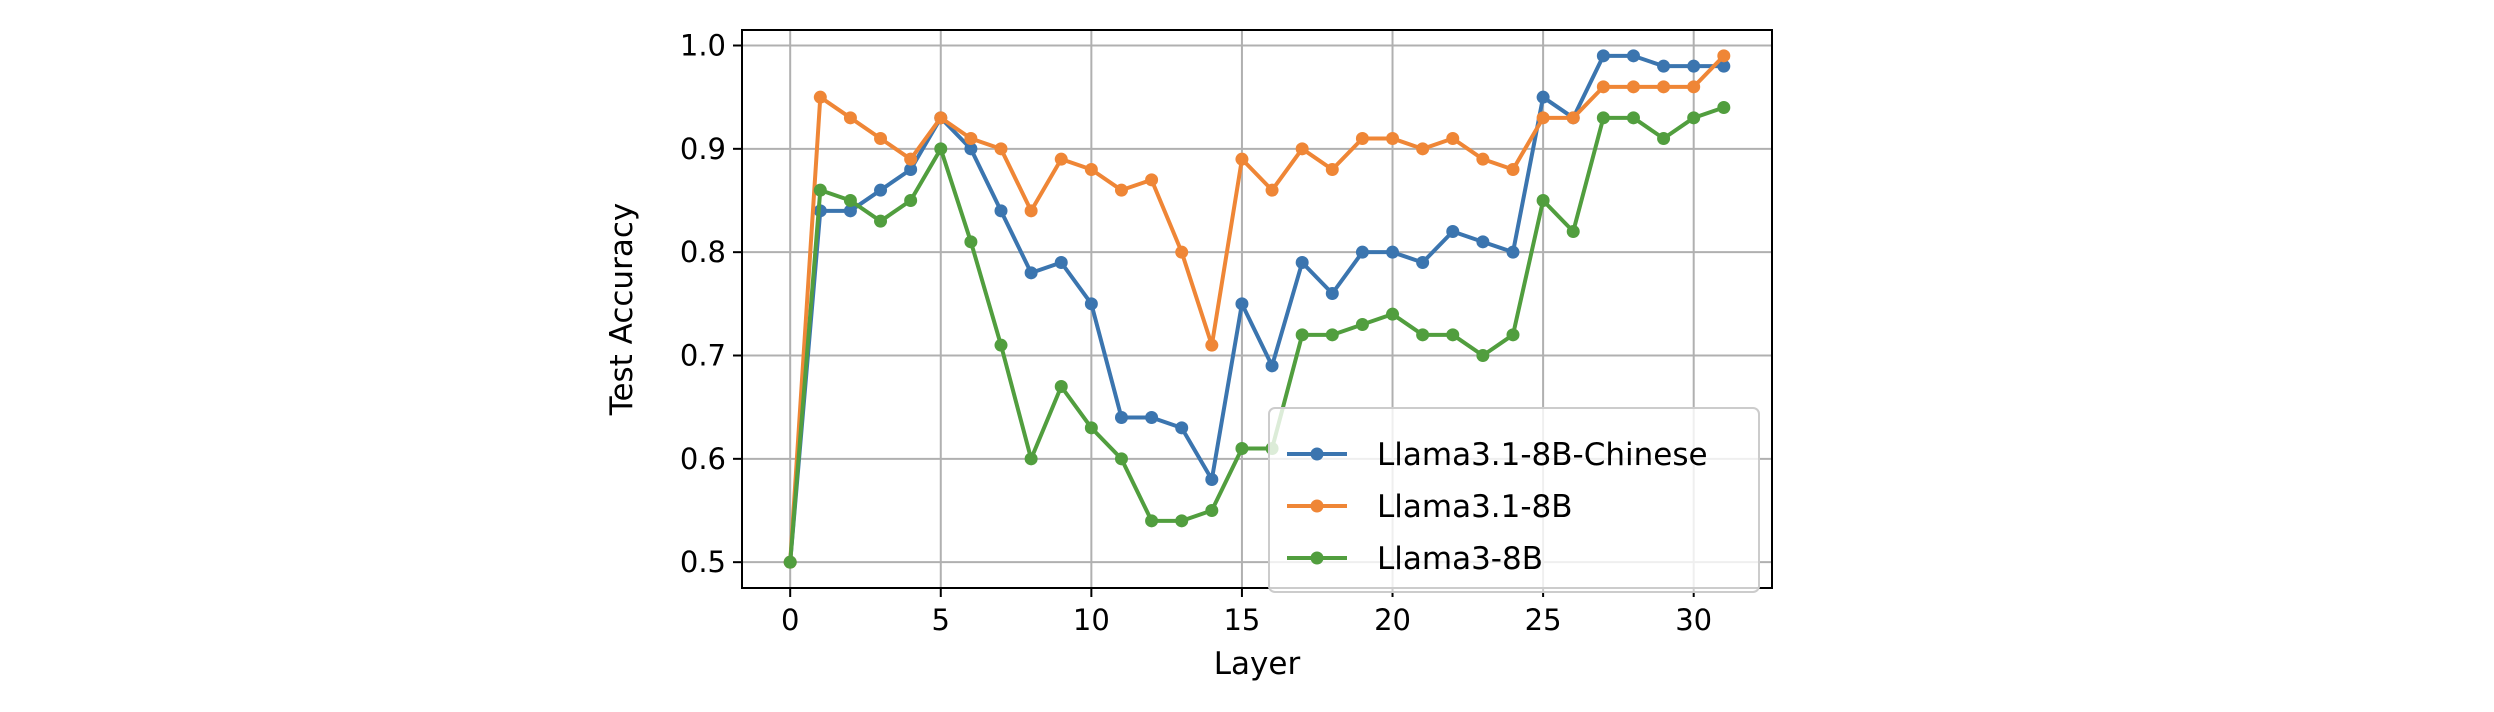 Image resolution: width=2494 pixels, height=712 pixels. I want to click on x-tick-label: 10, so click(1091, 620).